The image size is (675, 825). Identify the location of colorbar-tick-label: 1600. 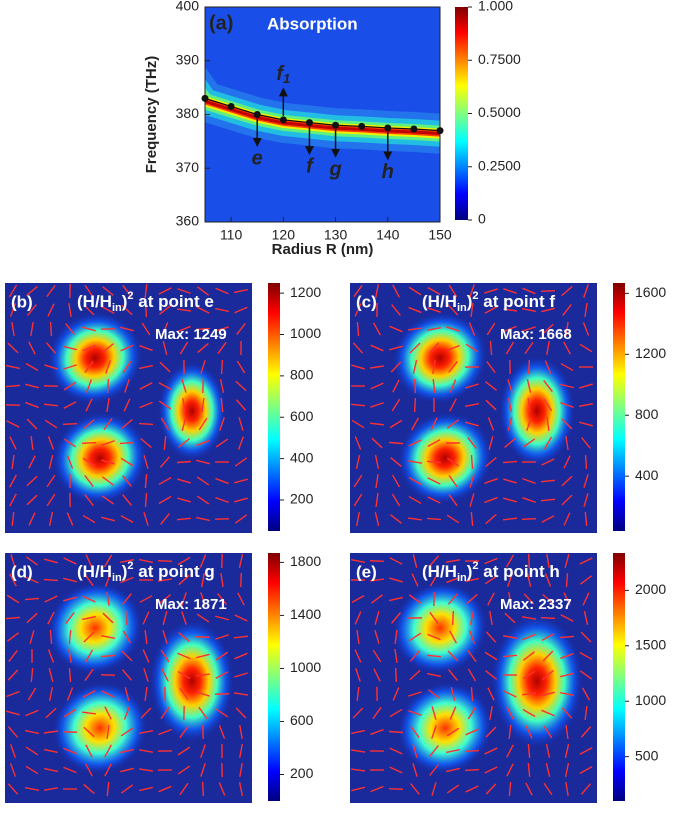
(650, 292).